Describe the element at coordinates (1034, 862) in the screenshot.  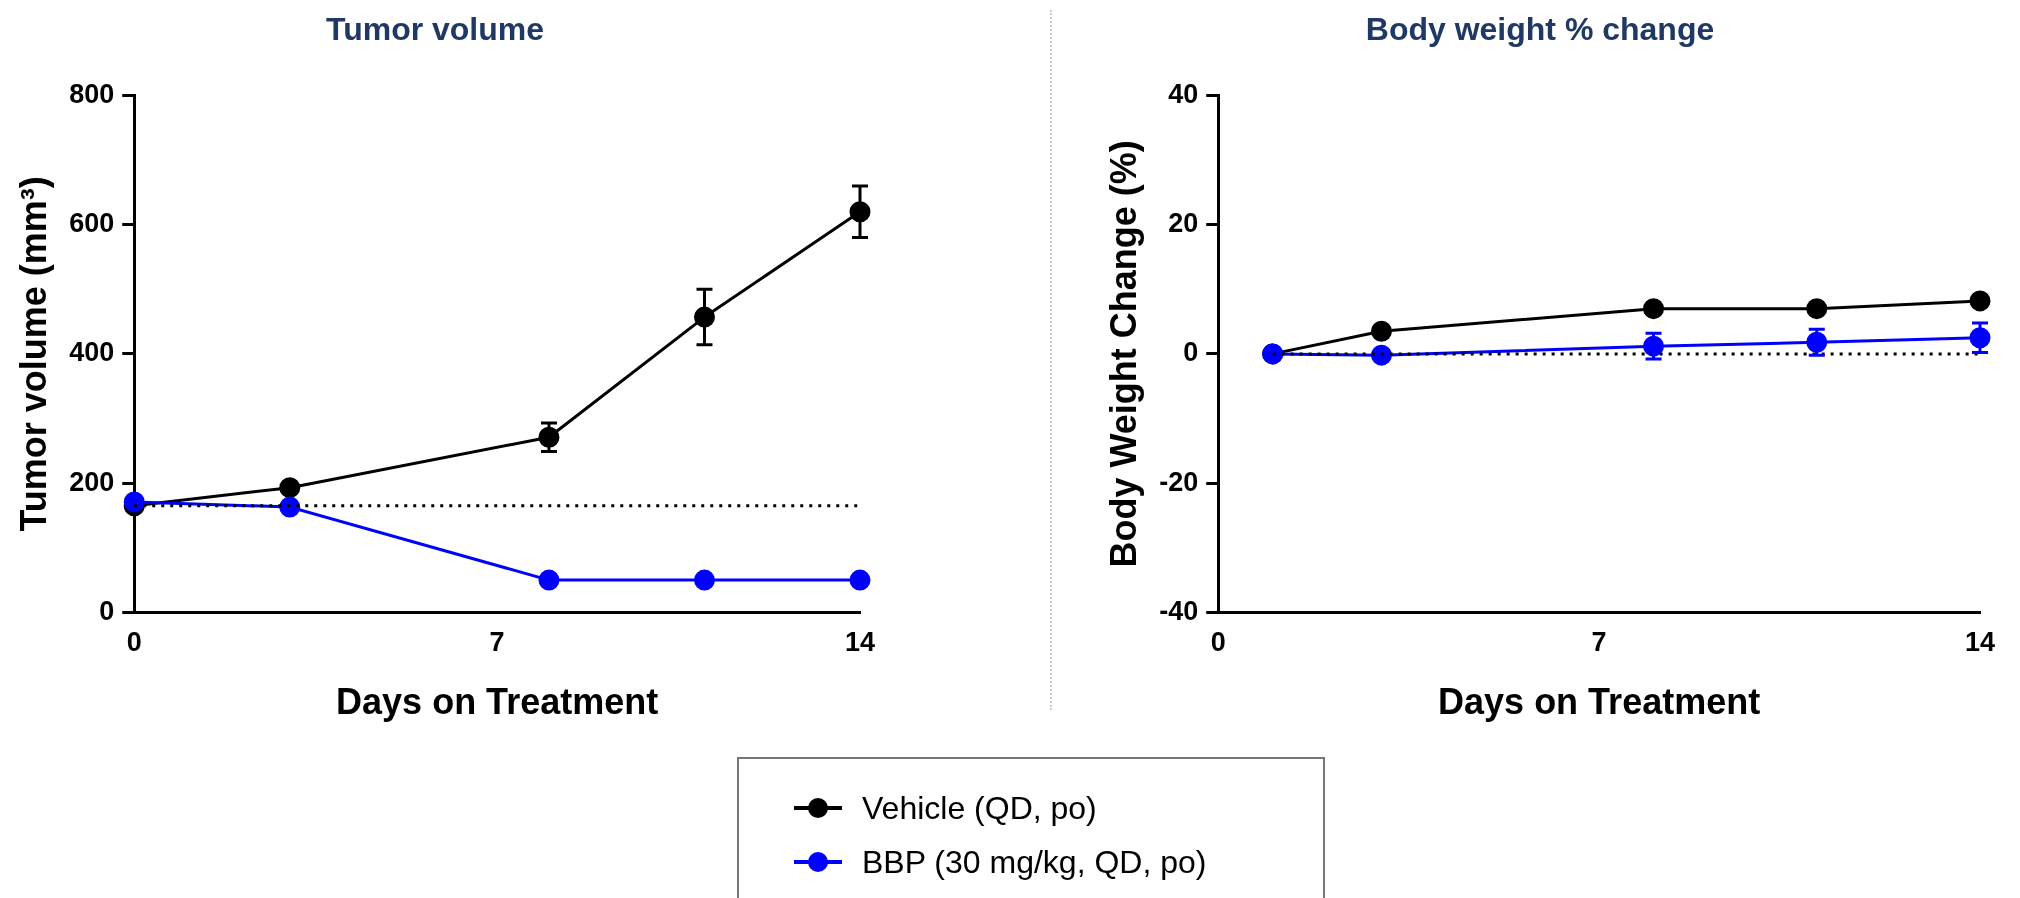
I see `legend-label: BBP (30 mg/kg, QD, po)` at that location.